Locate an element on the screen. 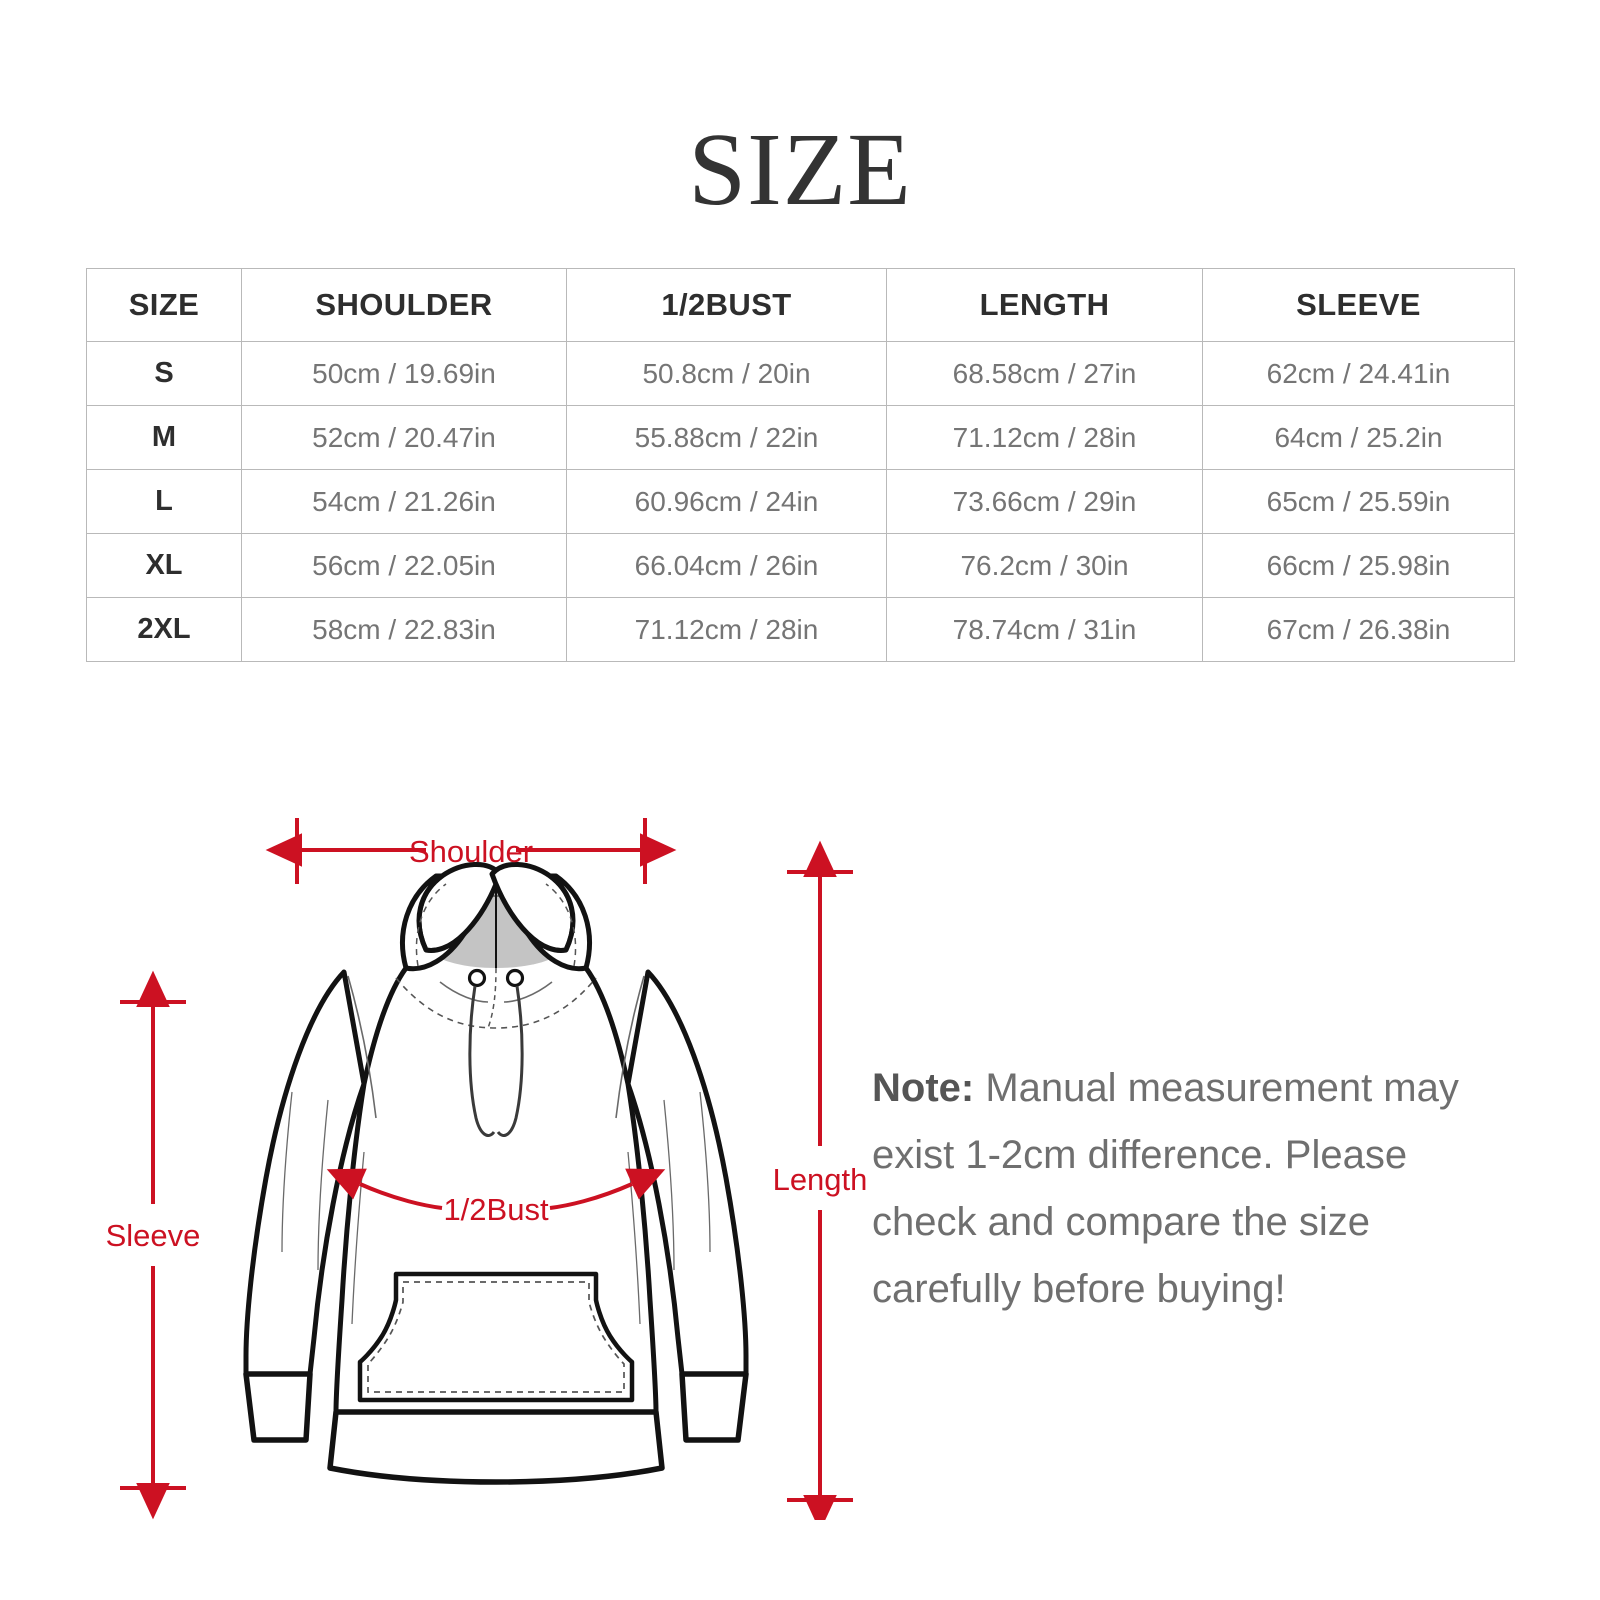  page-title: SIZE is located at coordinates (800, 169).